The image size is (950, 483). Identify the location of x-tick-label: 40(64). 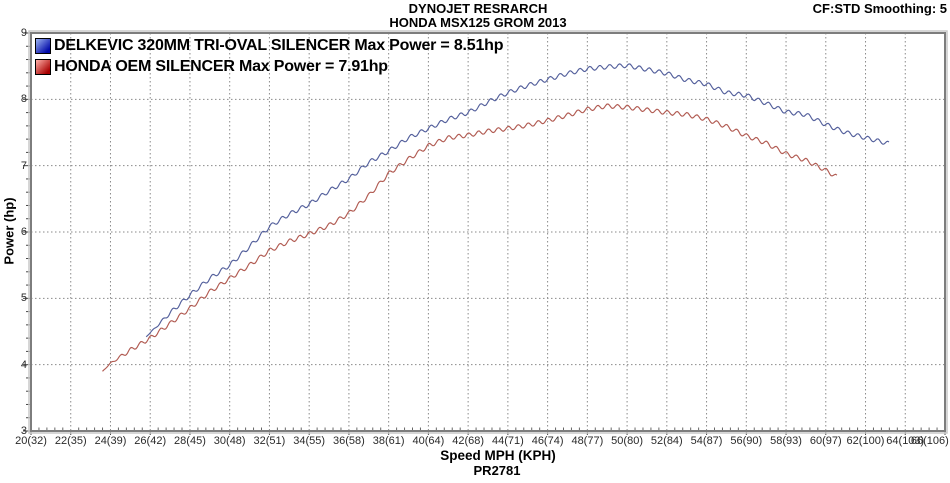
(428, 441).